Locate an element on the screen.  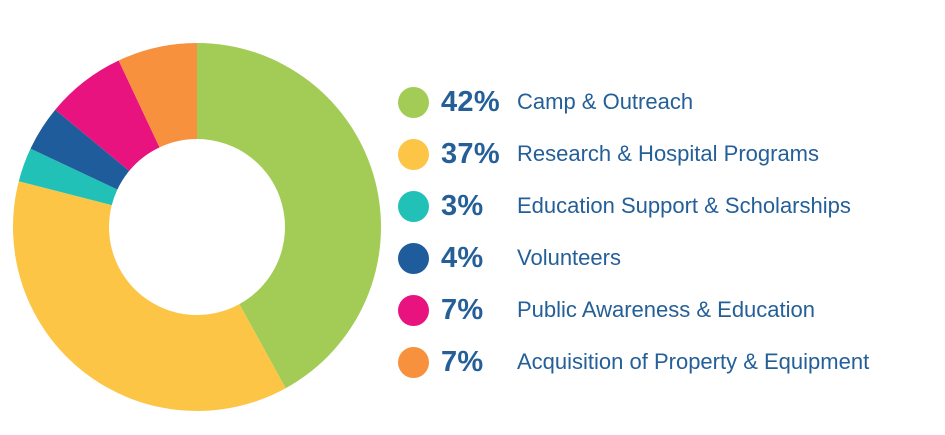
legend-label: Education Support & Scholarships is located at coordinates (684, 205).